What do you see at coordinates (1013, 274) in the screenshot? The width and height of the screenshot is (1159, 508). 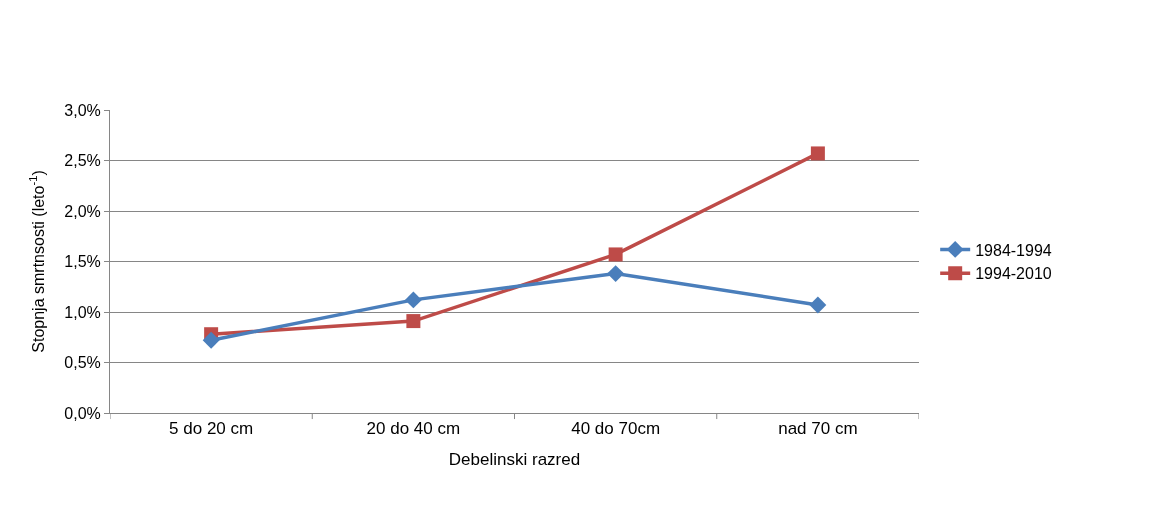 I see `legend-label: 1994-2010` at bounding box center [1013, 274].